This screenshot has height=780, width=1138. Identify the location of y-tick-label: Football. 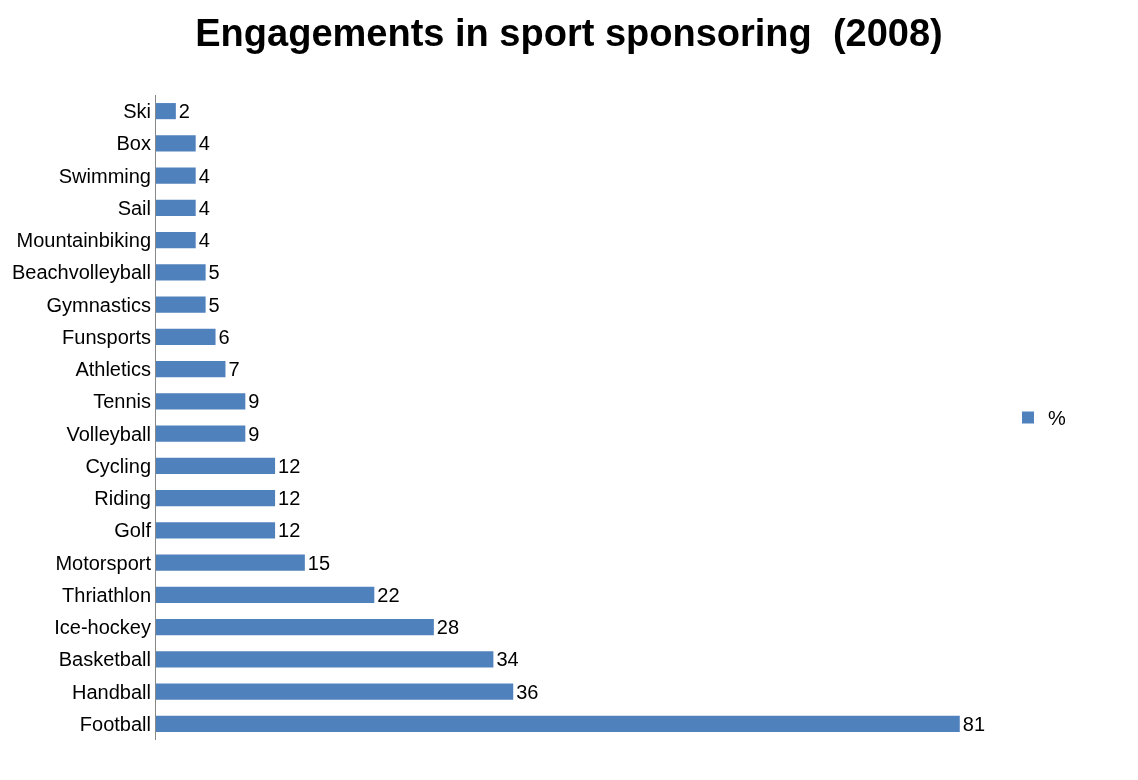
(115, 723).